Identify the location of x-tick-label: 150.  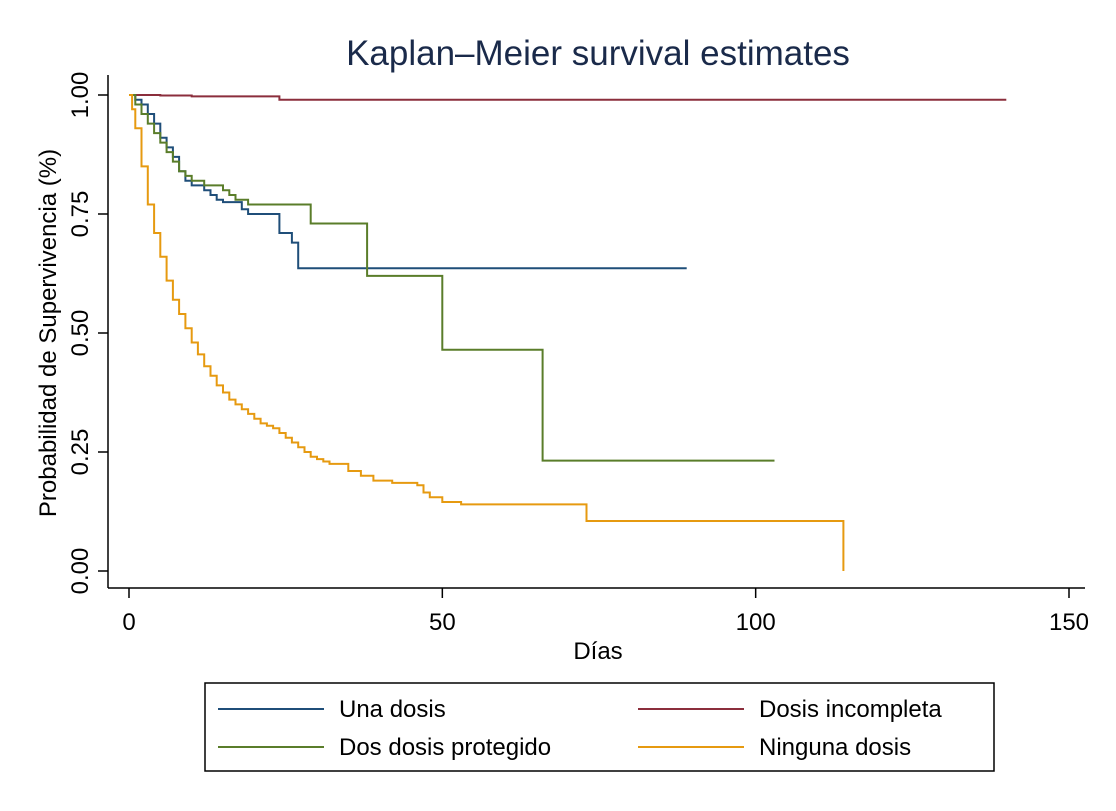
(1069, 622).